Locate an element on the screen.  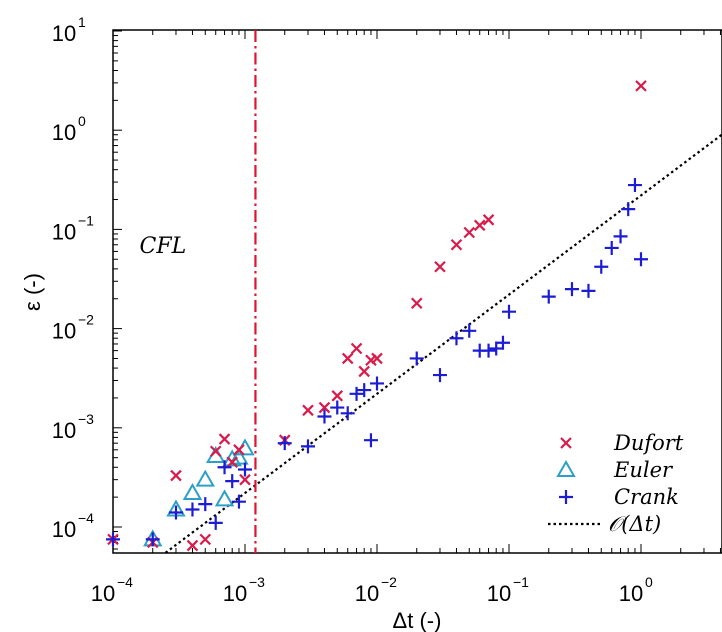
x-axis-label: Δt (-) is located at coordinates (417, 620).